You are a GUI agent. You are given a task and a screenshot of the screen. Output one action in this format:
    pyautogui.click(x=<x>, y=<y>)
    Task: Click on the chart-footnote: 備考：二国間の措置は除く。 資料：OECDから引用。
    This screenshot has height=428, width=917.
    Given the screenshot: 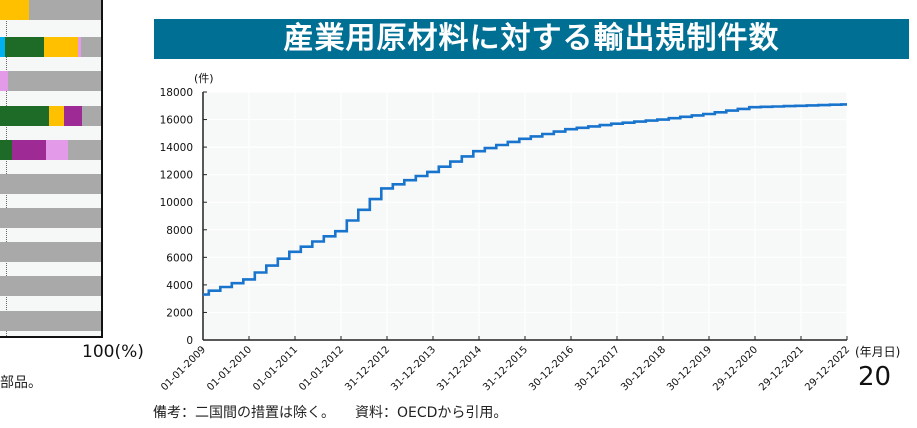 What is the action you would take?
    pyautogui.click(x=330, y=412)
    